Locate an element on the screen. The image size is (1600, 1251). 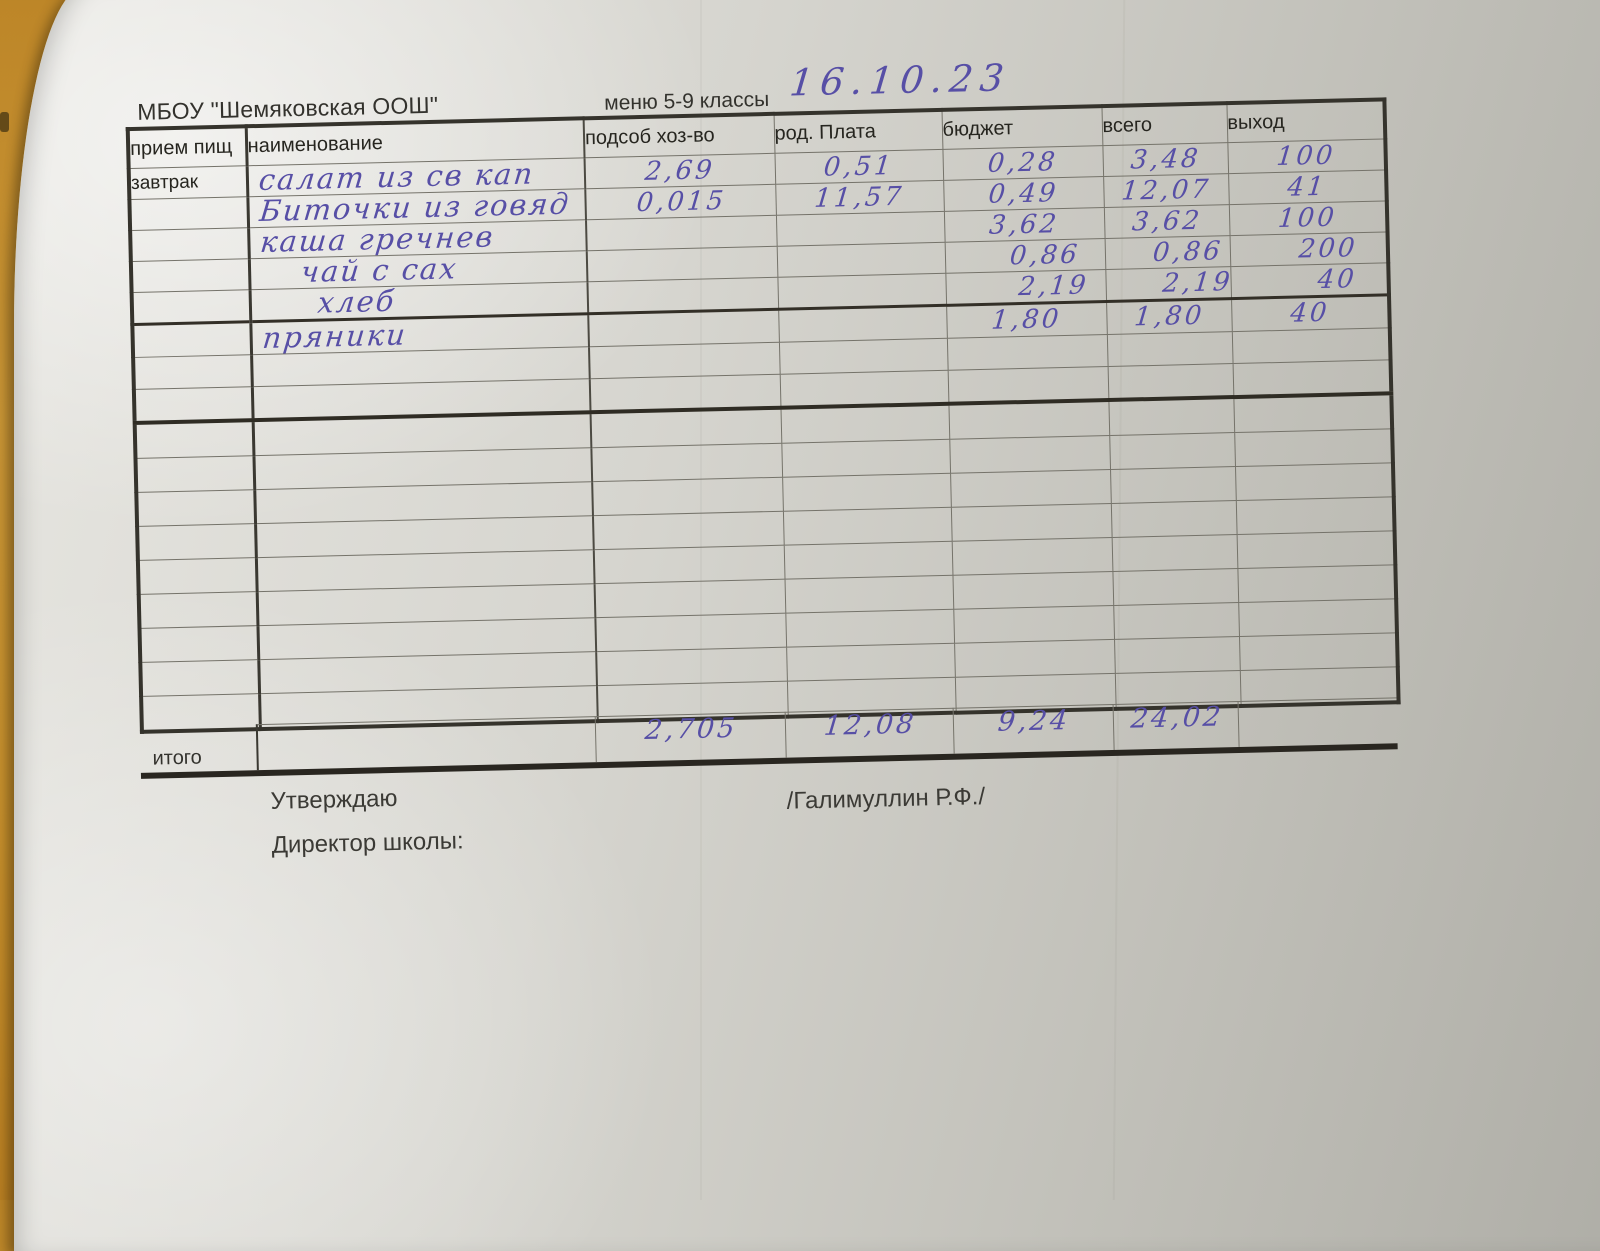
rod-cell: 11,57 is located at coordinates (859, 198).